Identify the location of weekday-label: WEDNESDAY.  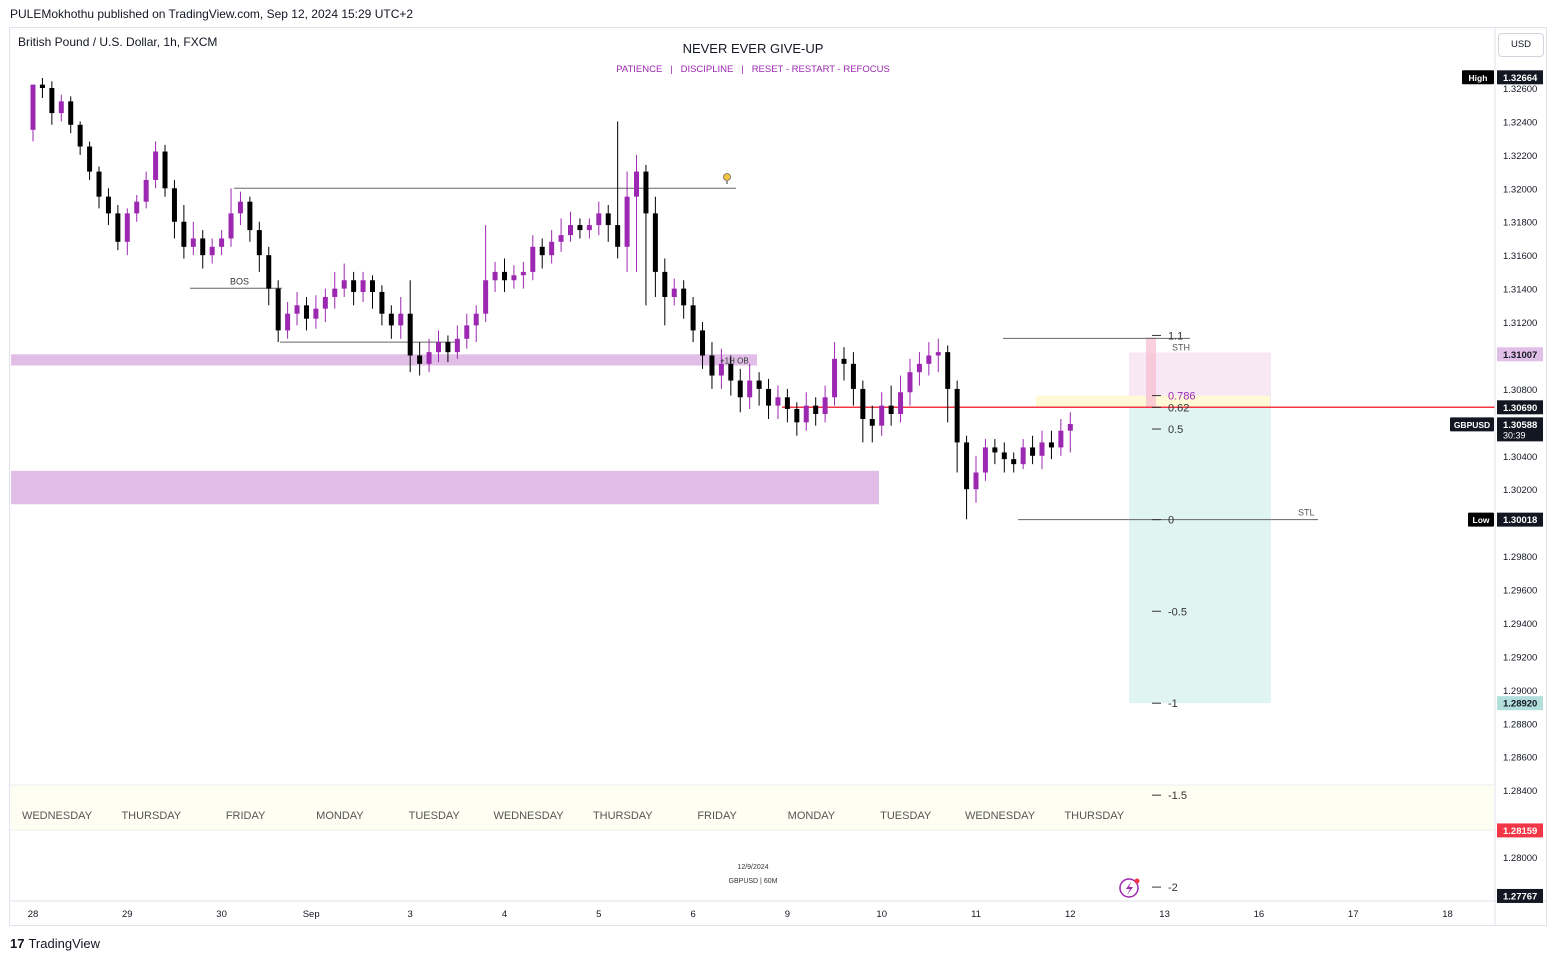
(528, 816).